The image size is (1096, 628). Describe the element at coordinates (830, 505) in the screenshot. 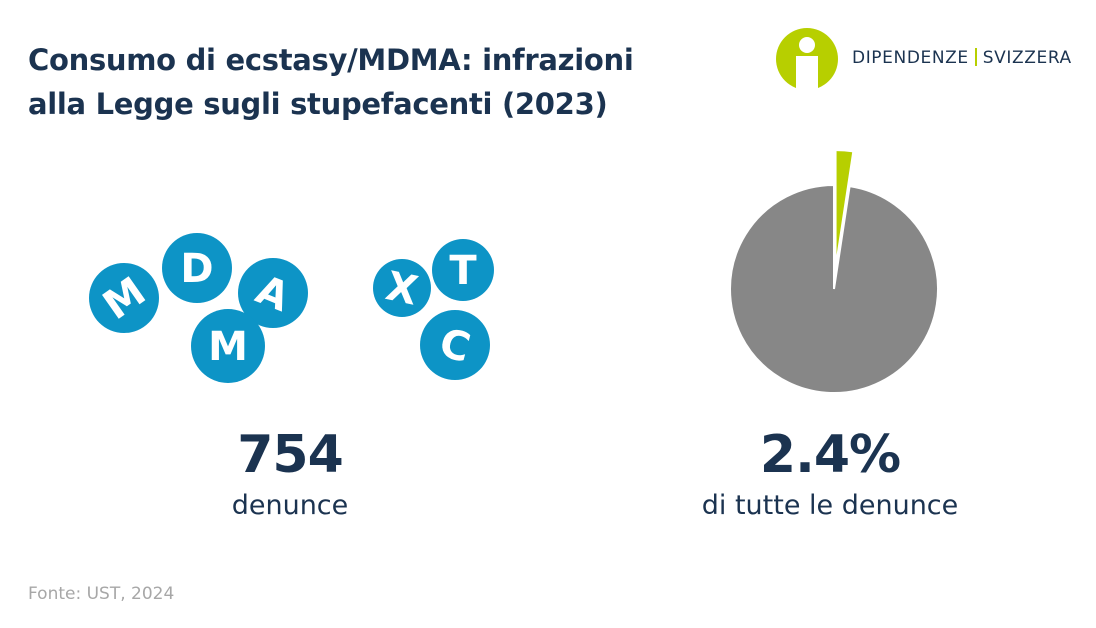

I see `stat-share-label: di tutte le denunce` at that location.